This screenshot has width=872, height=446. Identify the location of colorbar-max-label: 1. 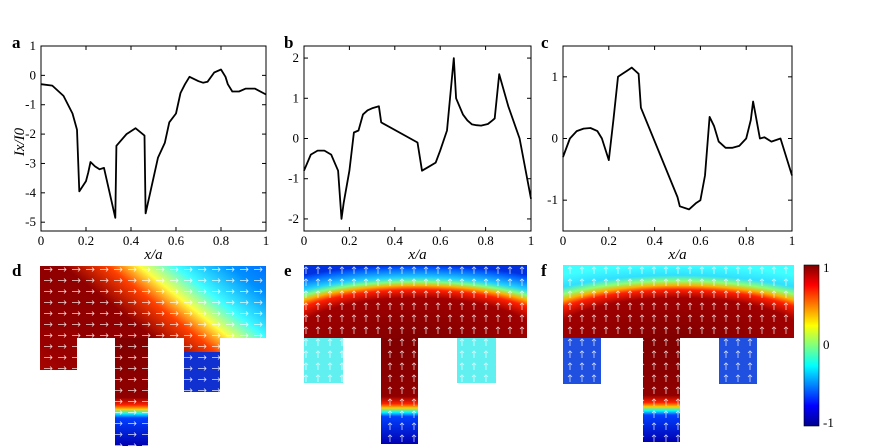
(826, 267).